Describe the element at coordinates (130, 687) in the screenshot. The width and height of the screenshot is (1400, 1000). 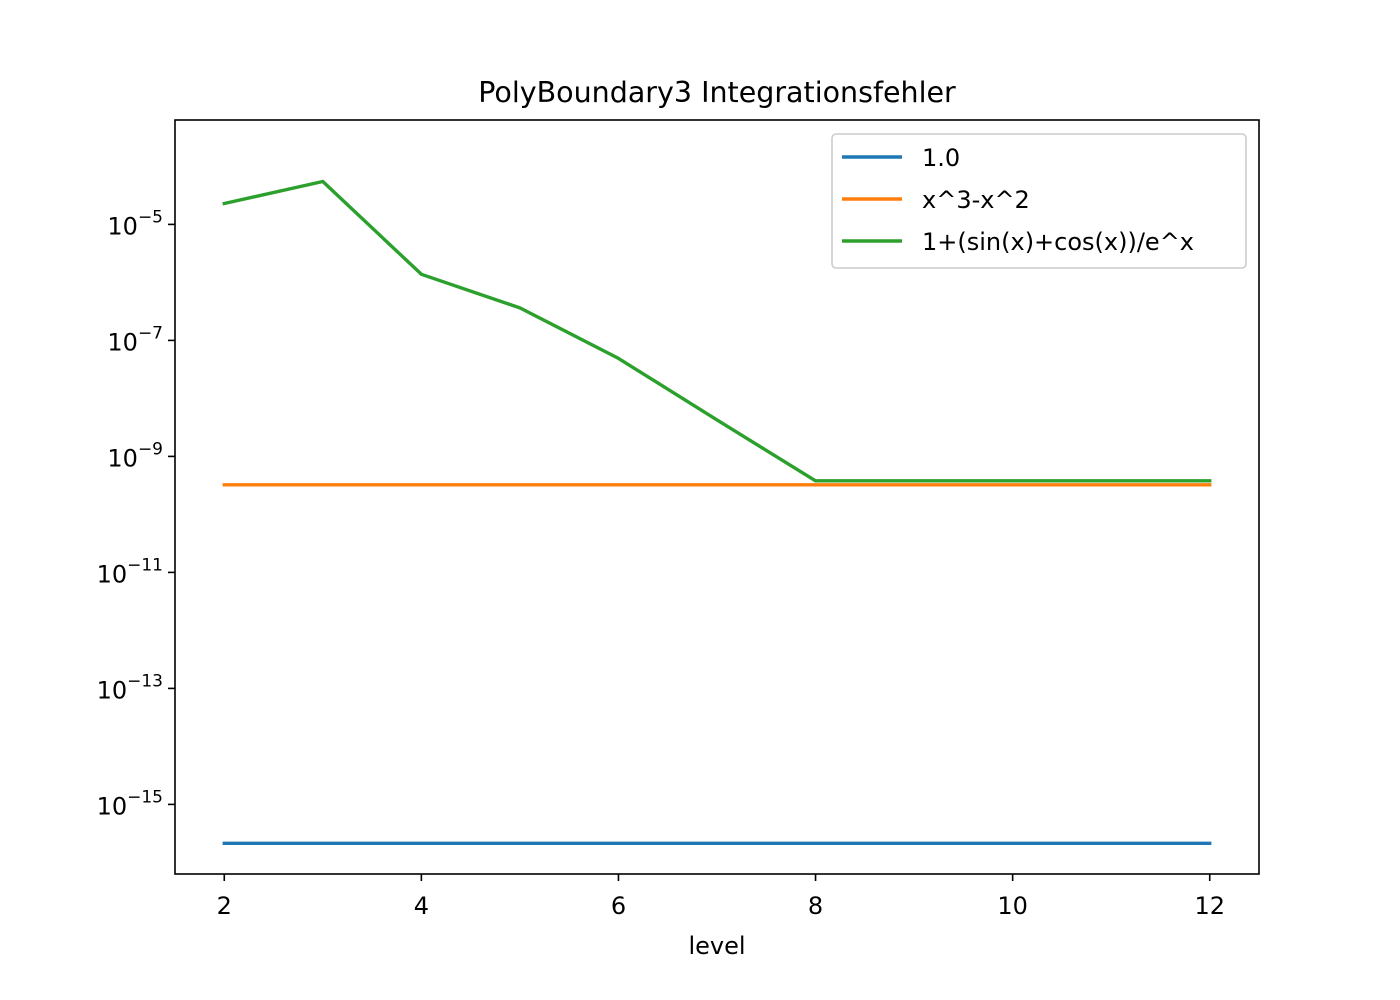
I see `y-tick-label: 10⁻¹³` at that location.